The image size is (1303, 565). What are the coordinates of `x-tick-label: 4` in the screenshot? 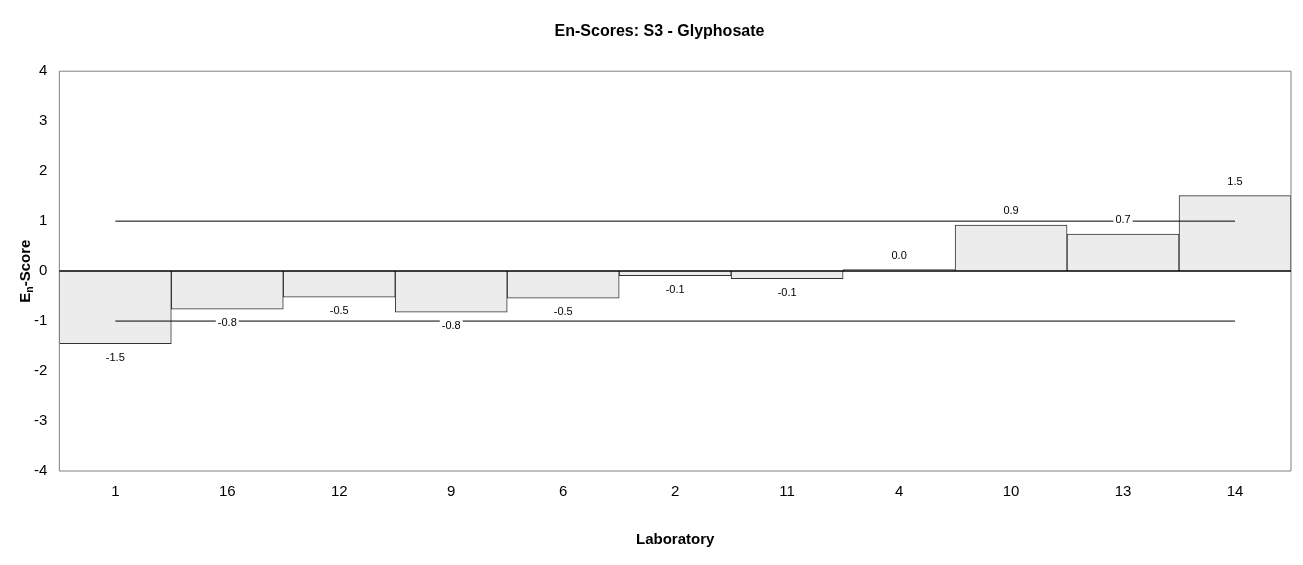 It's located at (899, 491).